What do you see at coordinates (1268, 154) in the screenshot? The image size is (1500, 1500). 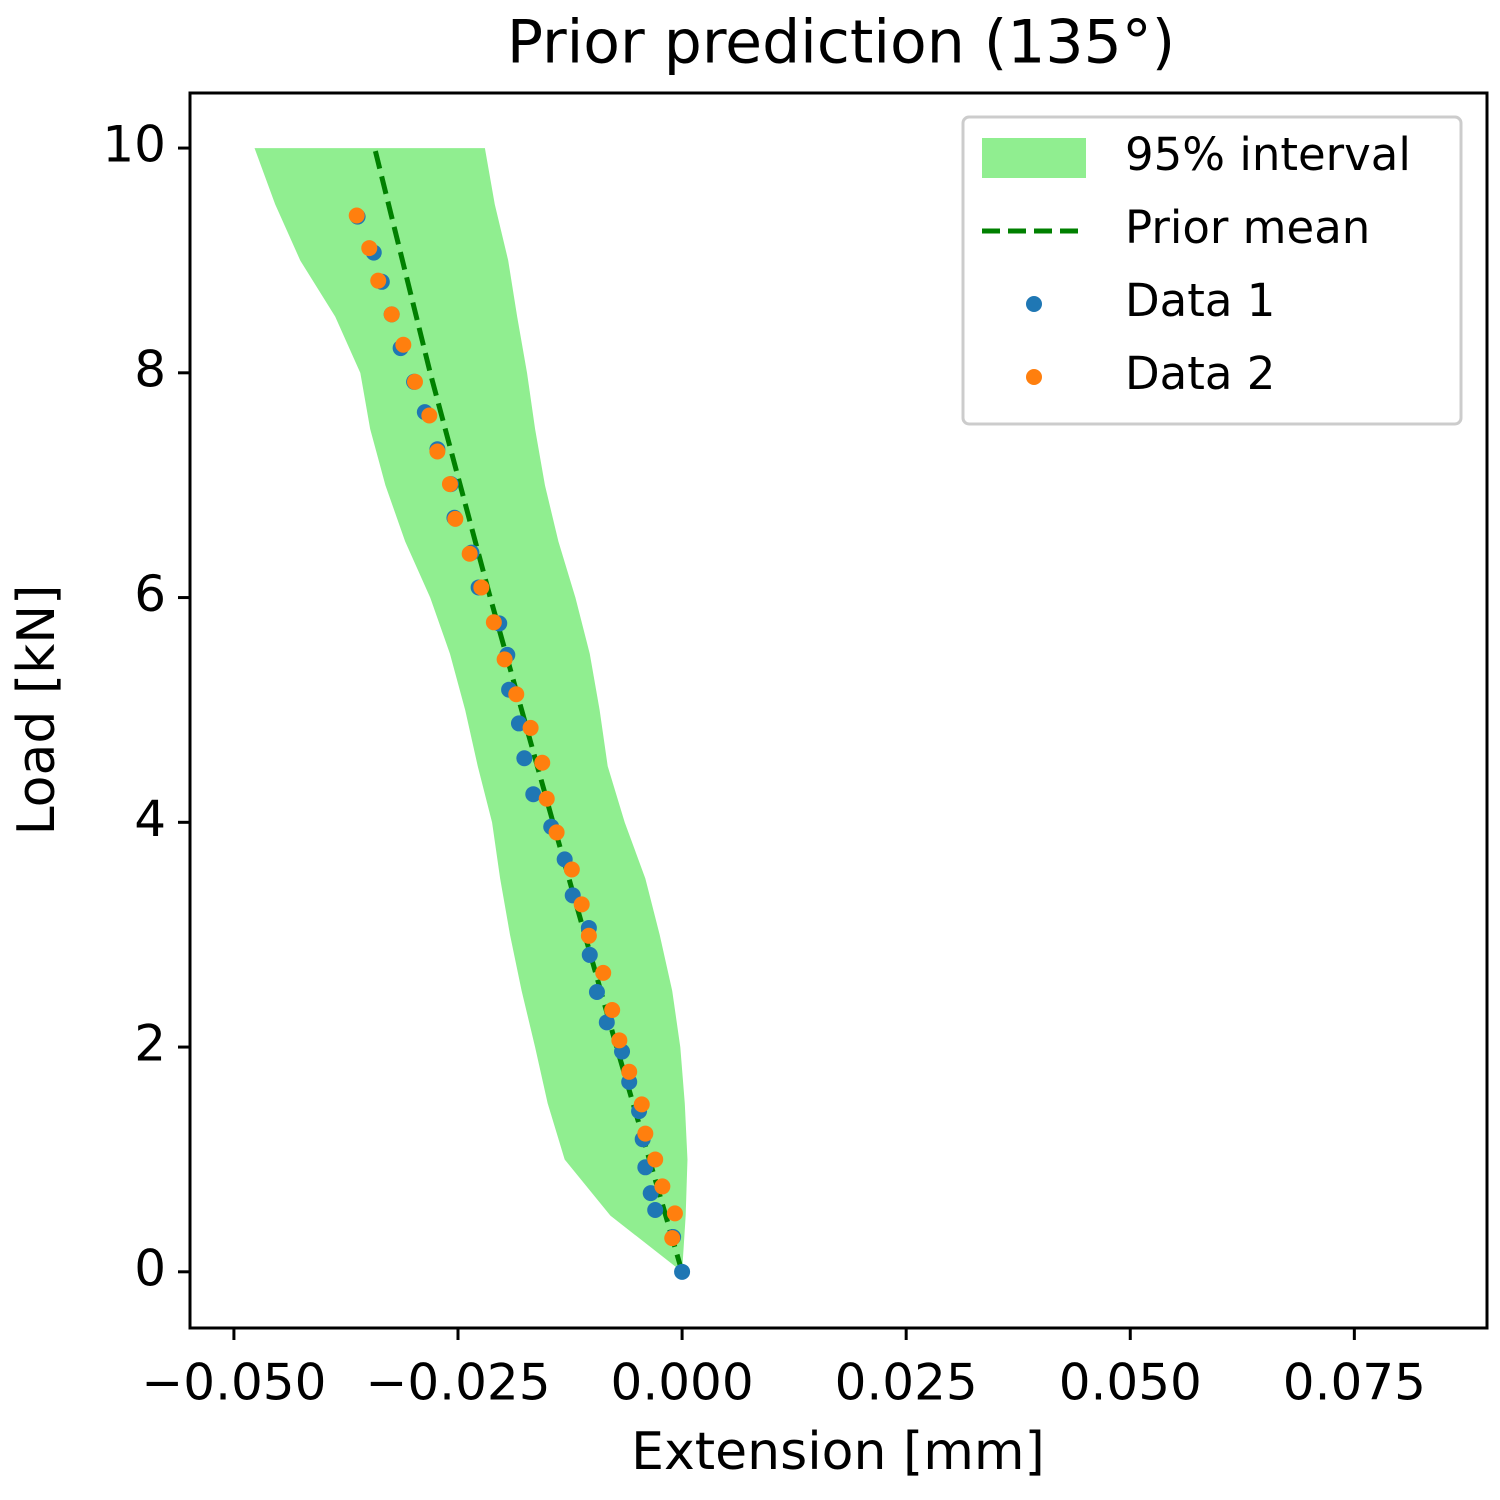 I see `legend-label: 95% interval` at bounding box center [1268, 154].